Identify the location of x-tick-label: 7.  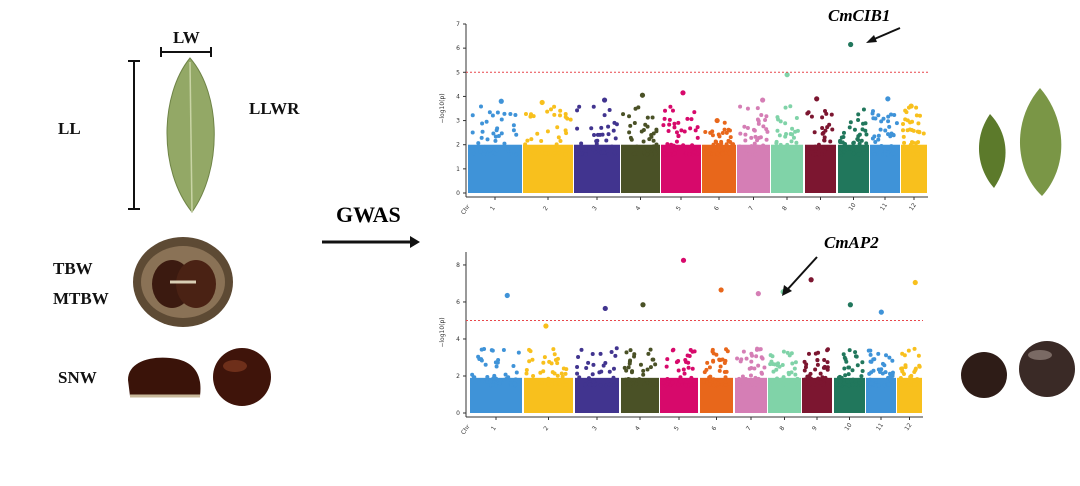
(749, 428).